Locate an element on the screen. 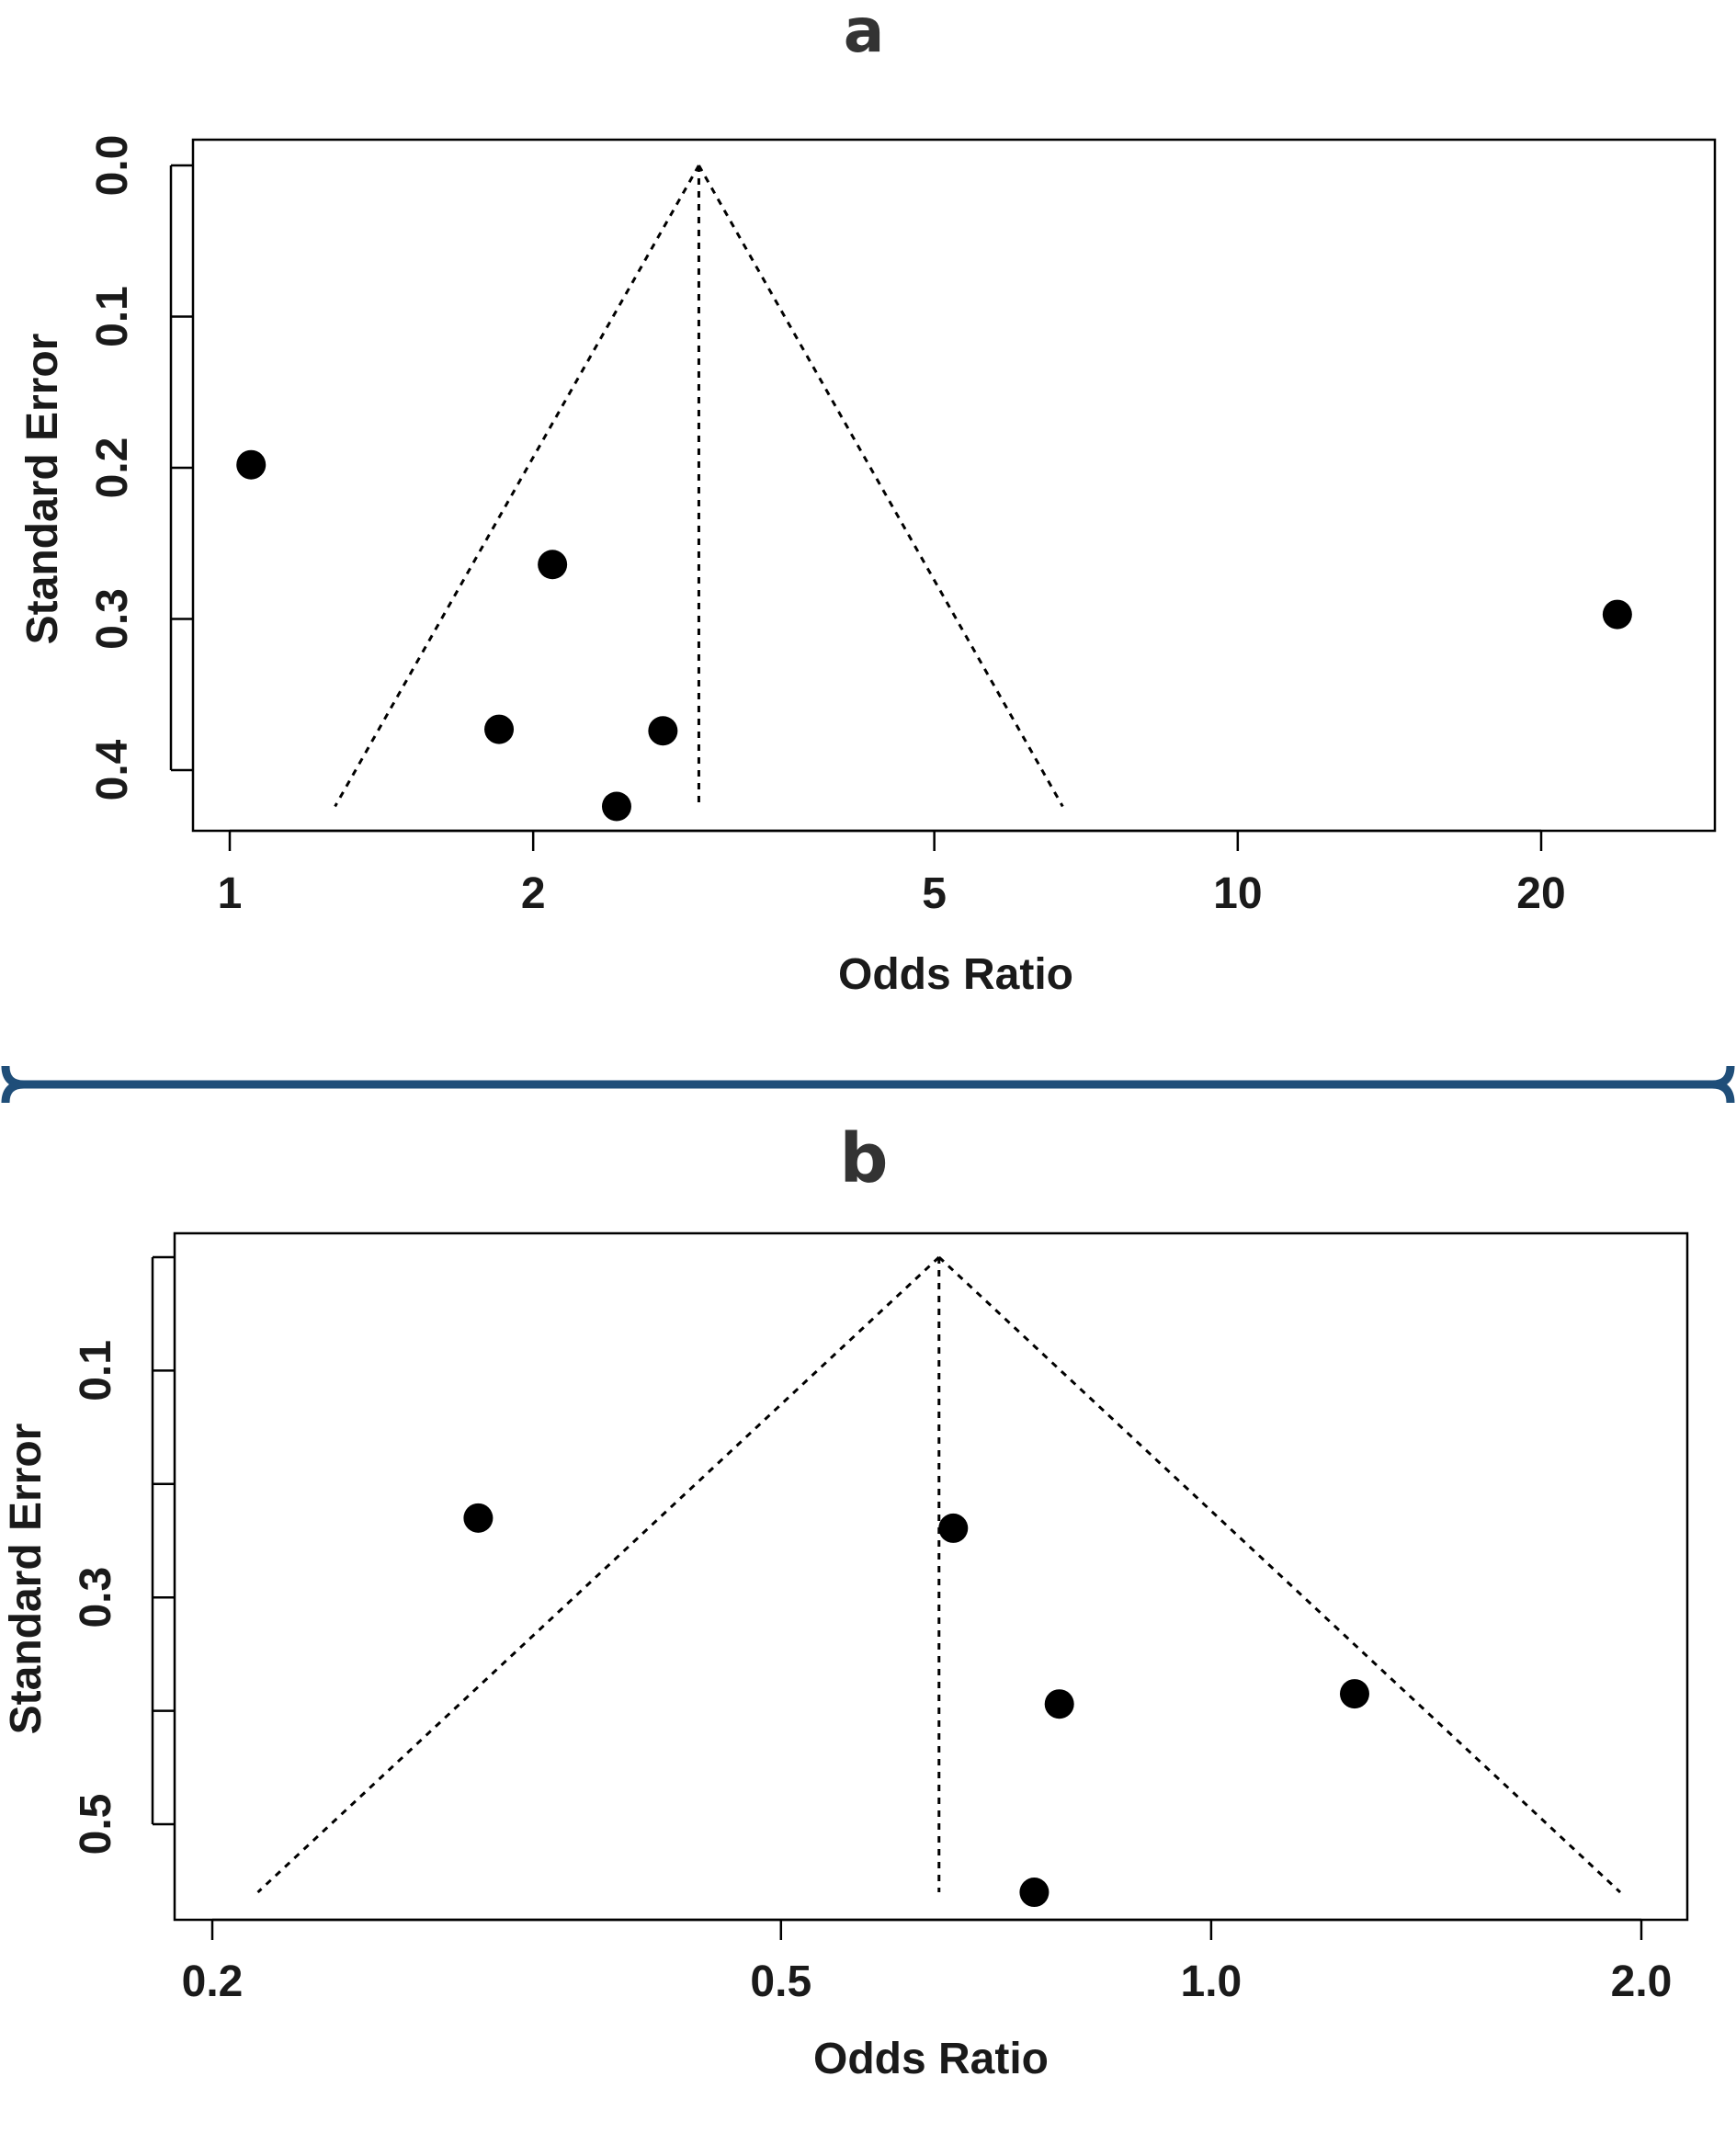 This screenshot has width=1736, height=2133. panel-a-y-axis-label: Standard Error is located at coordinates (42, 489).